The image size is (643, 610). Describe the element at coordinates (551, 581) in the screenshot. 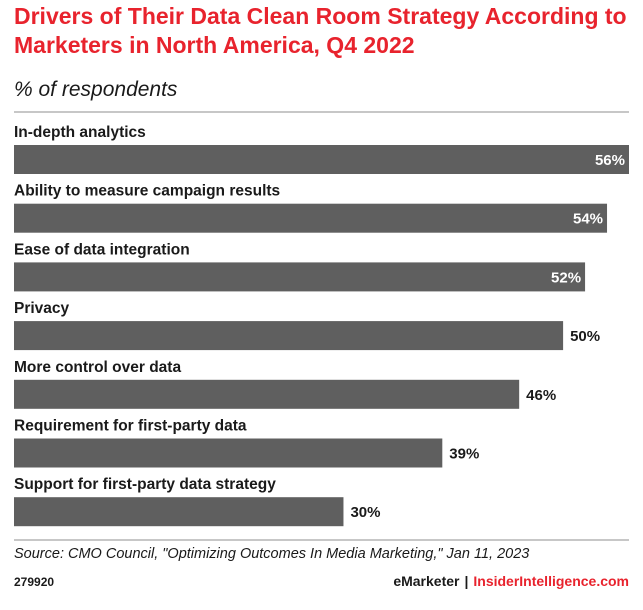

I see `brand-insider-intelligence: InsiderIntelligence.com` at that location.